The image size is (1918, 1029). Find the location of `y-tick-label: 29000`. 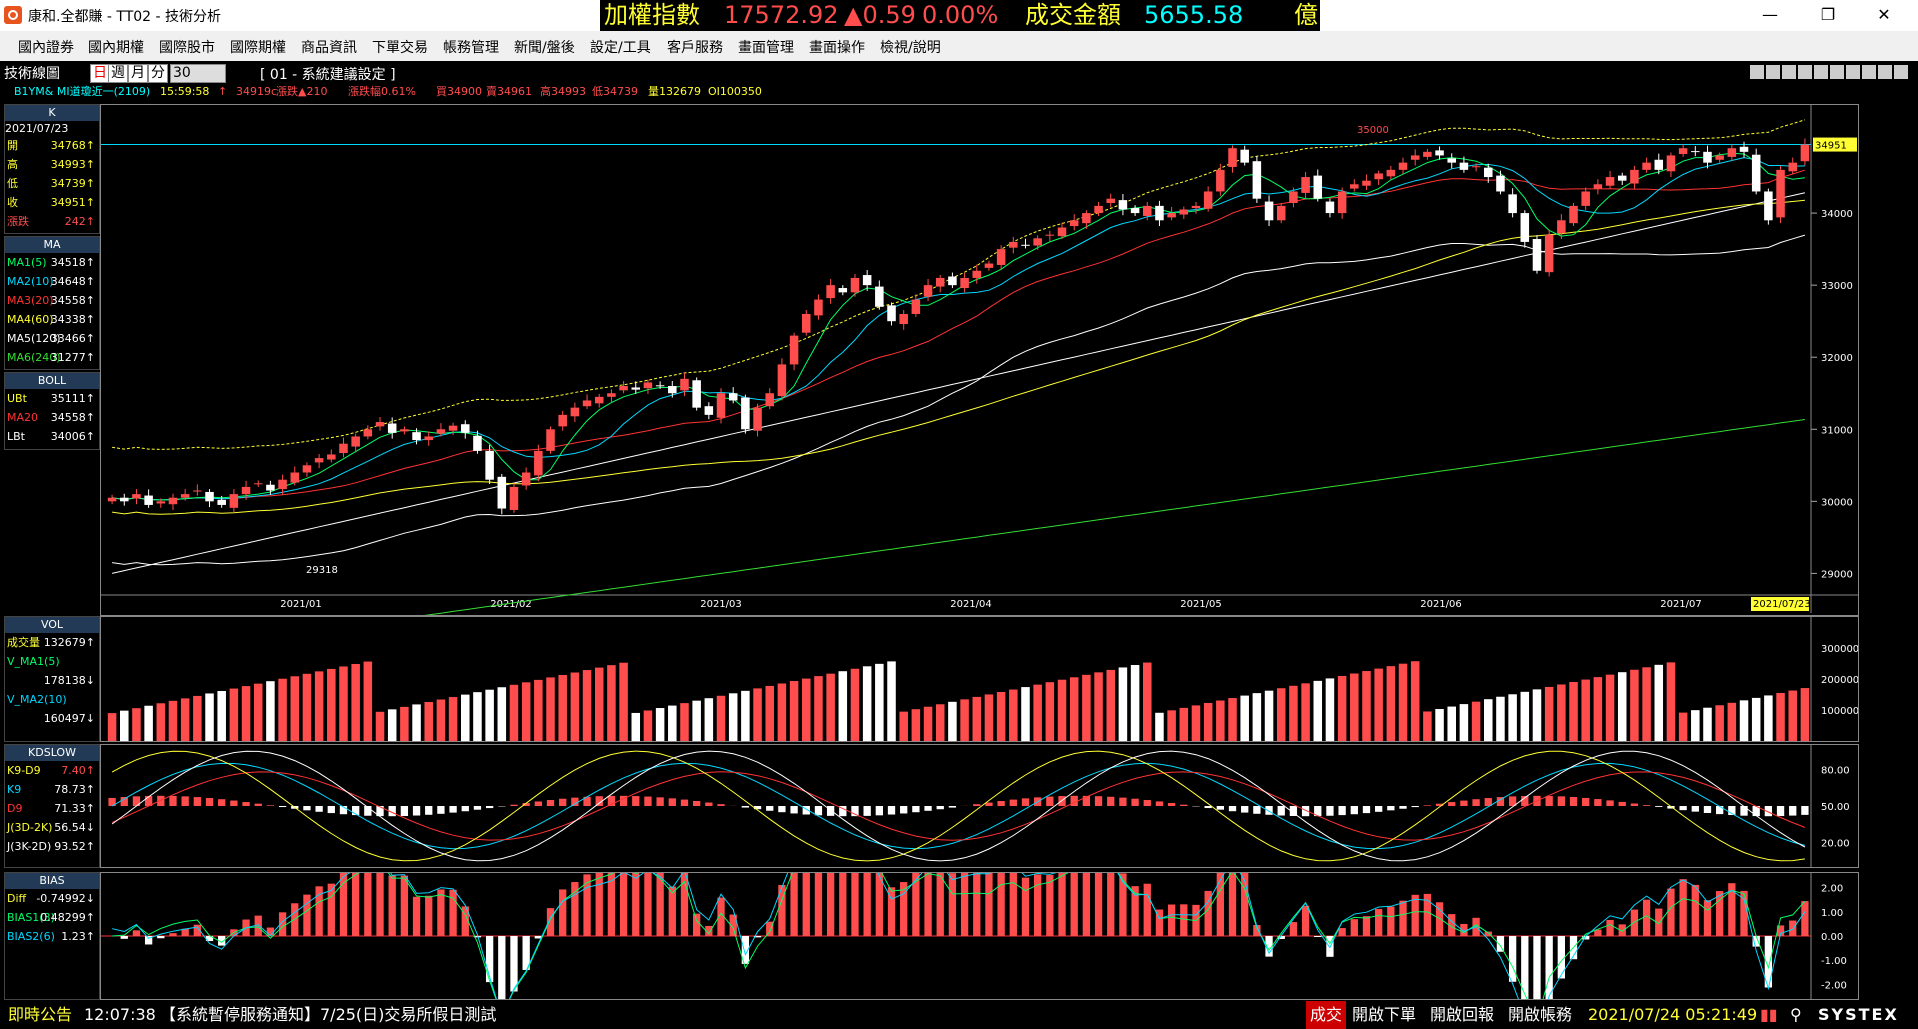

y-tick-label: 29000 is located at coordinates (1837, 574).